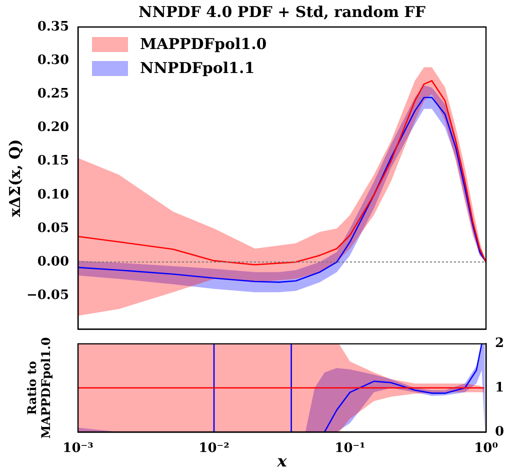  Describe the element at coordinates (53, 262) in the screenshot. I see `y-tick-label: 0.00` at that location.